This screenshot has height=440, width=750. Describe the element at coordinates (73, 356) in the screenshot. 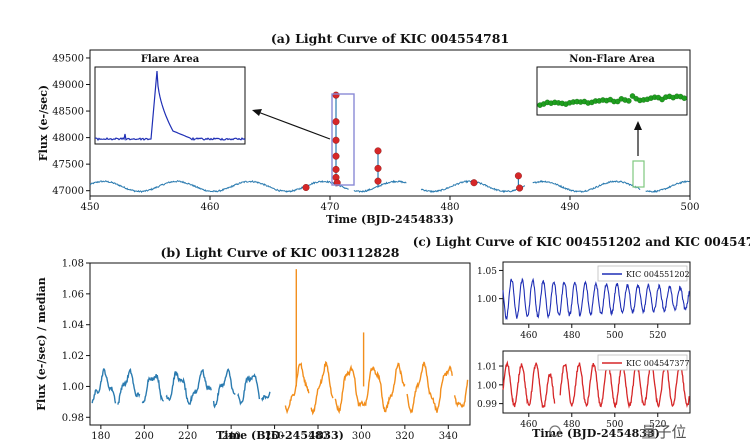

I see `panel-b-ytick-label: 1.02` at that location.